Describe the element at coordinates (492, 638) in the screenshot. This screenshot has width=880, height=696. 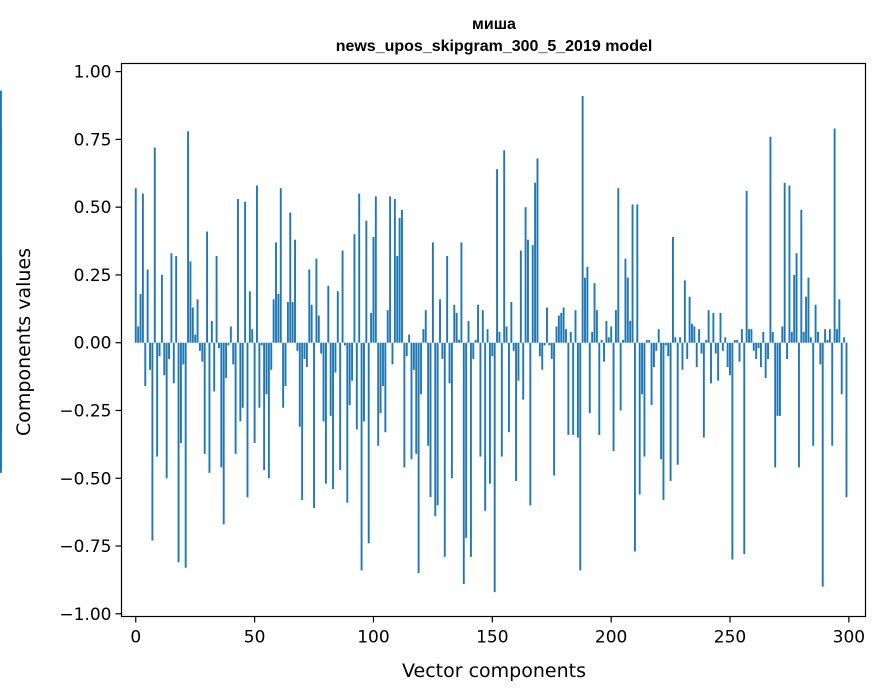
I see `x-tick-label: 150` at that location.